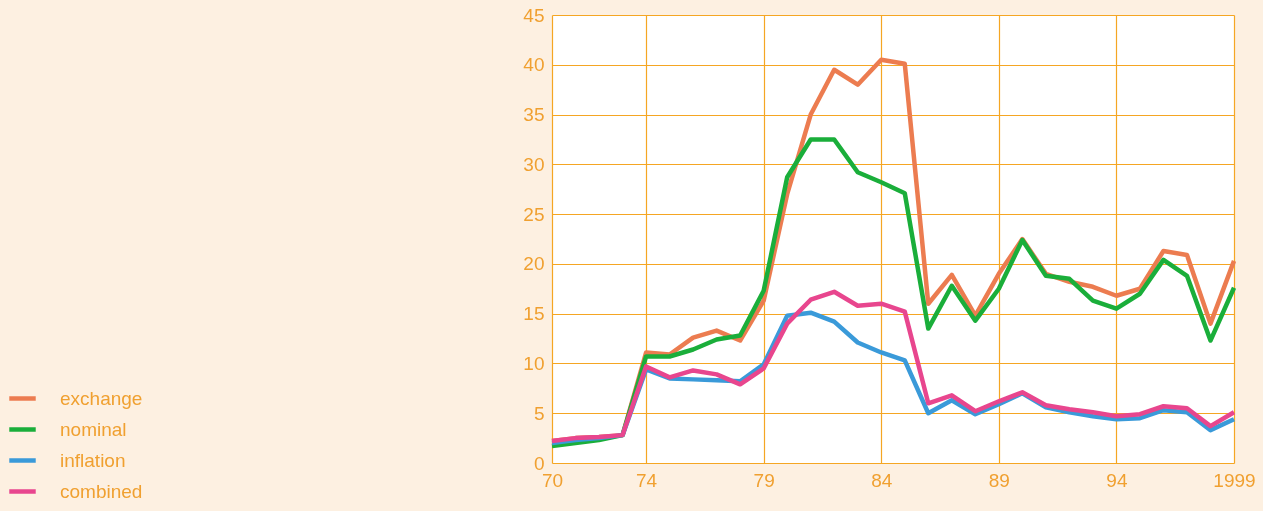 This screenshot has height=511, width=1263. What do you see at coordinates (539, 413) in the screenshot?
I see `y-tick-label: 5` at bounding box center [539, 413].